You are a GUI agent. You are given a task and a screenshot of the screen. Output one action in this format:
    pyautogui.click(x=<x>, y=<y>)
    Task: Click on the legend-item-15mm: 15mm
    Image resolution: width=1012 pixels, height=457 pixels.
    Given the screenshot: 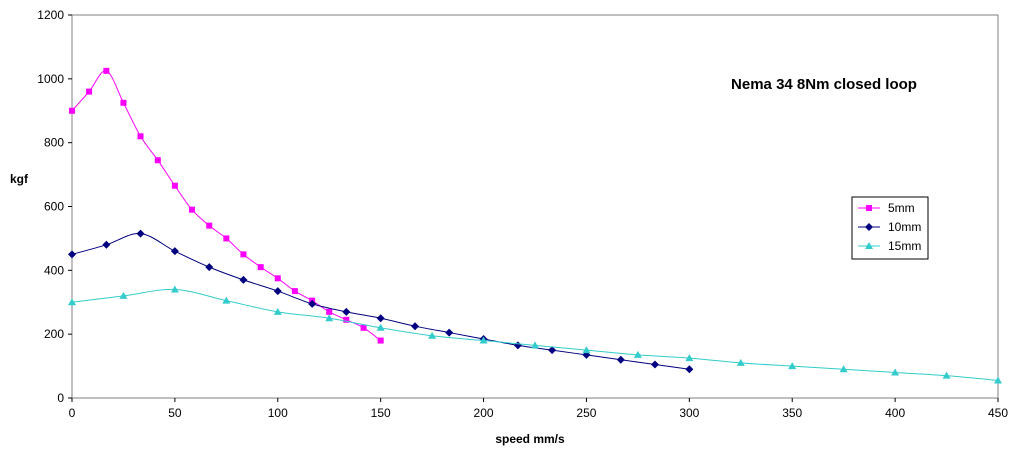 What is the action you would take?
    pyautogui.click(x=889, y=246)
    